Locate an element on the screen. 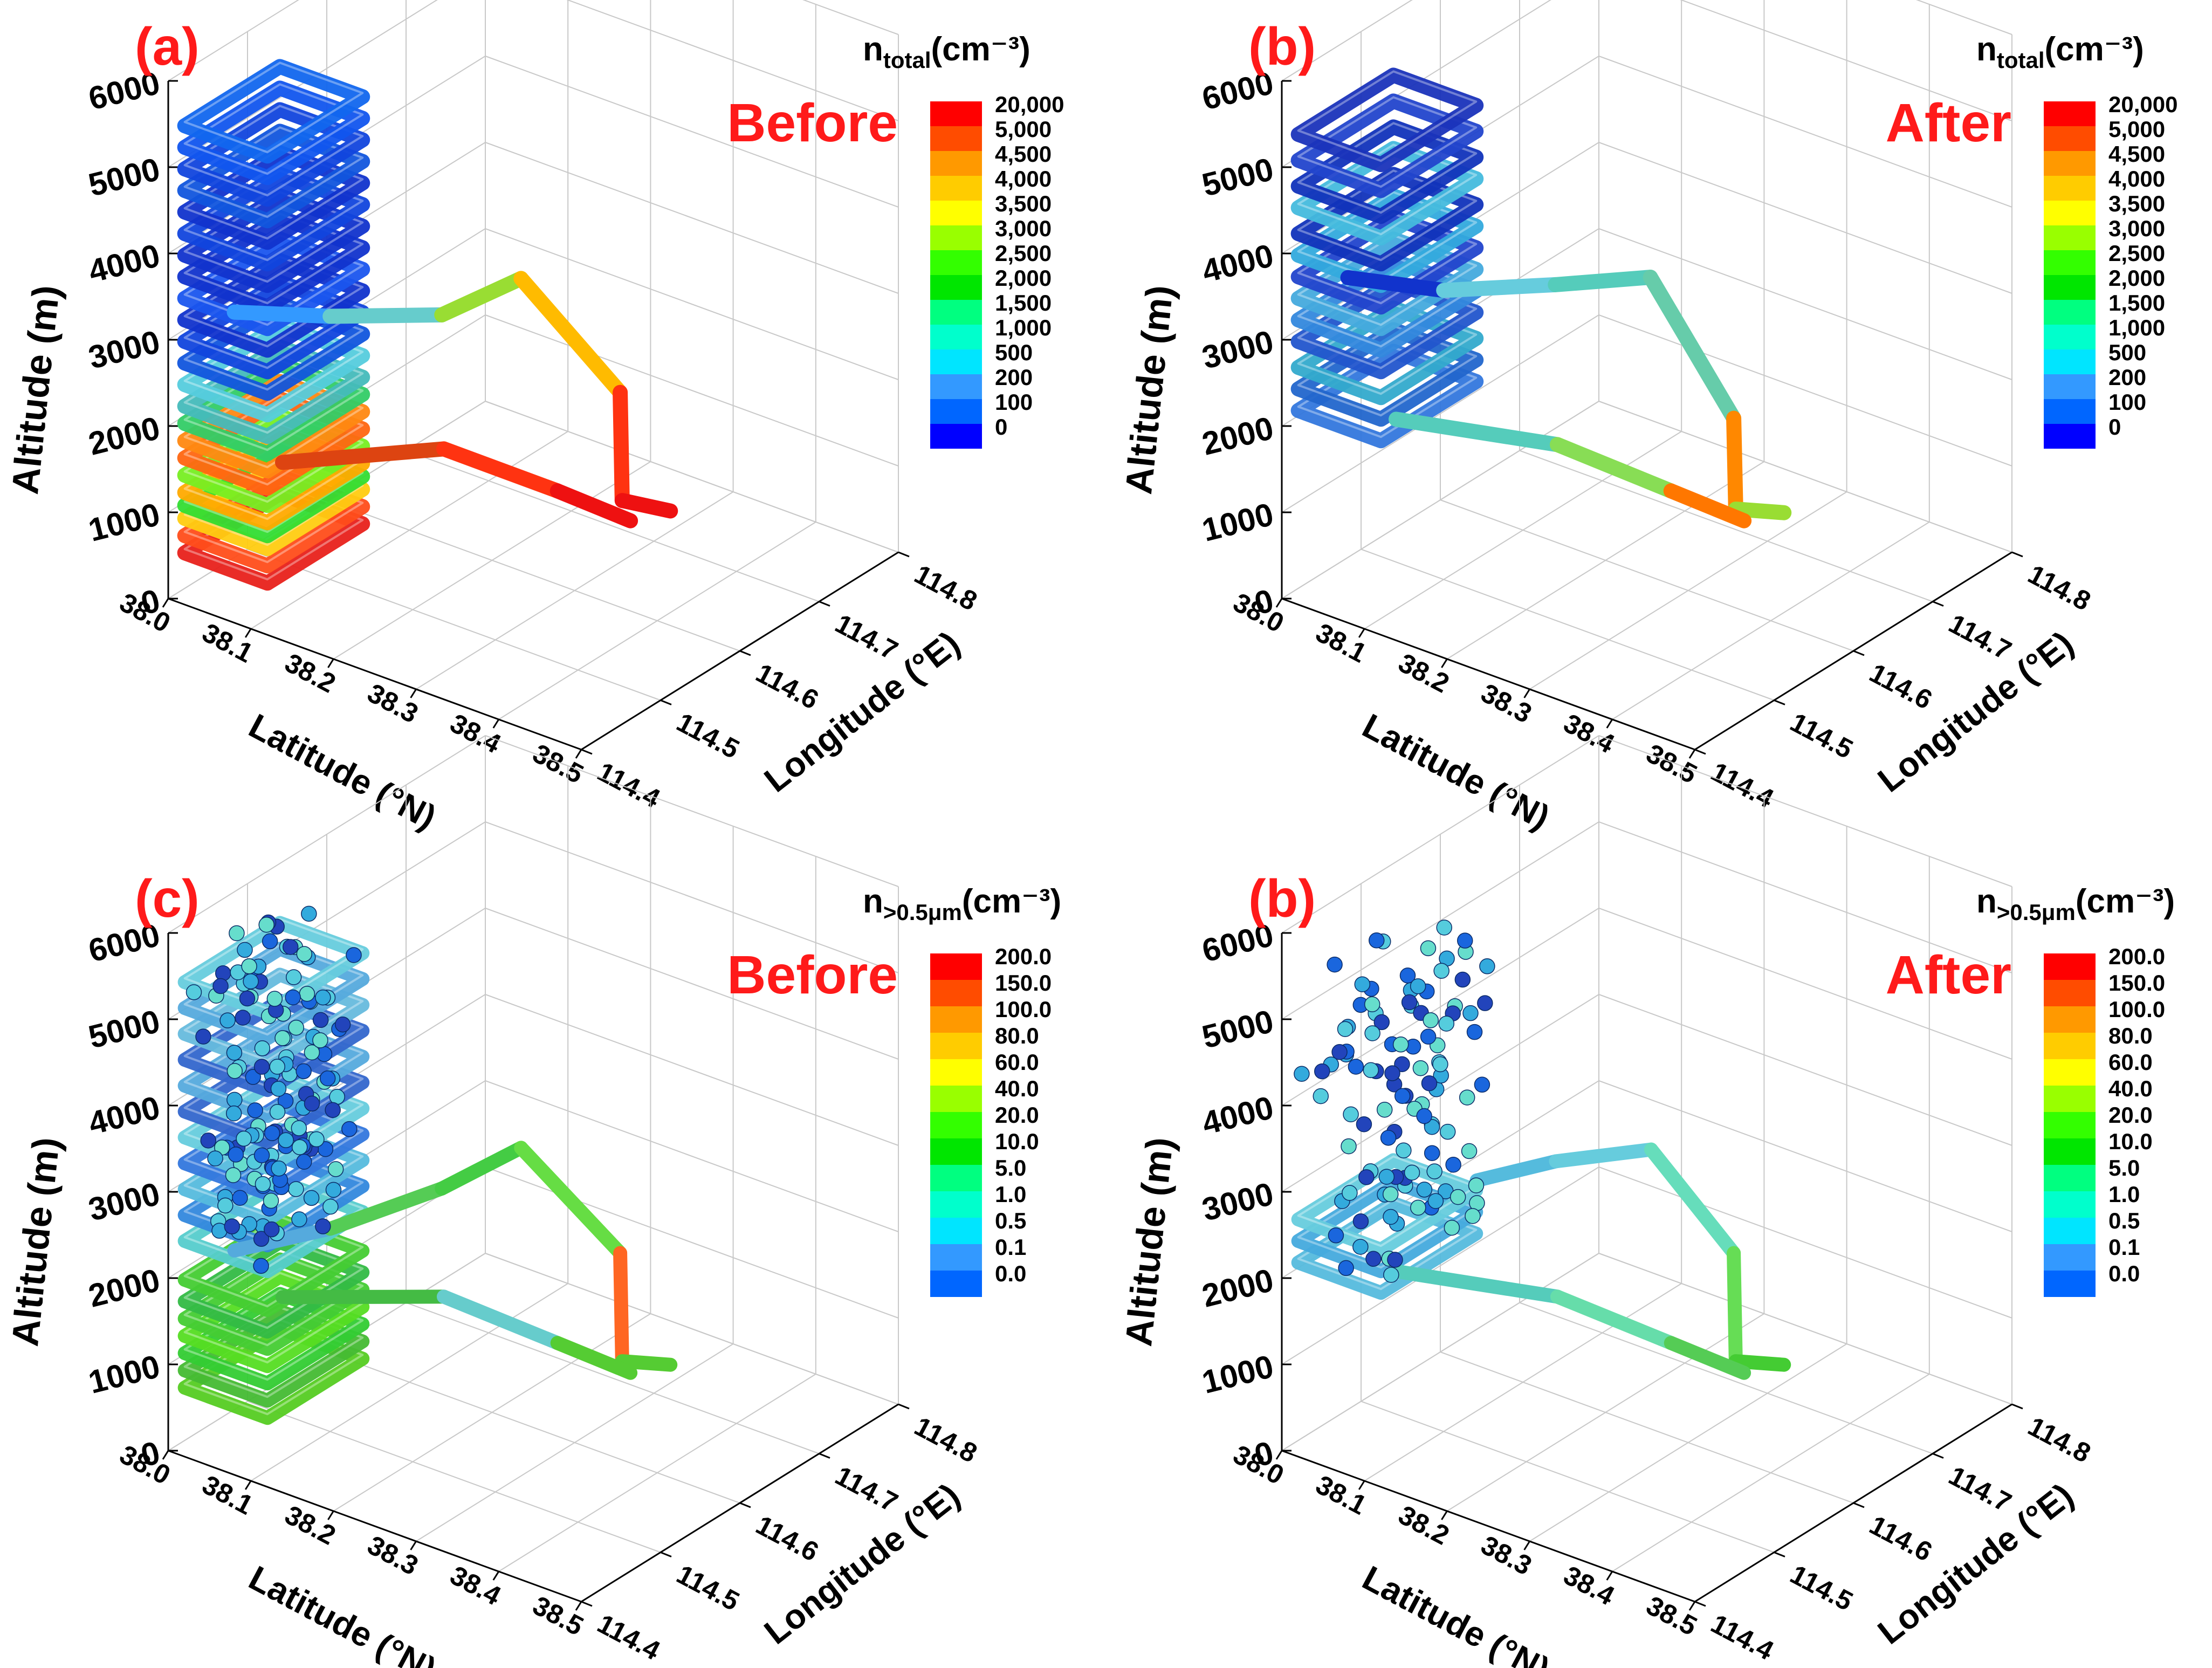 The image size is (2212, 1668). colorbar-tick-label: 2,500 is located at coordinates (1023, 253).